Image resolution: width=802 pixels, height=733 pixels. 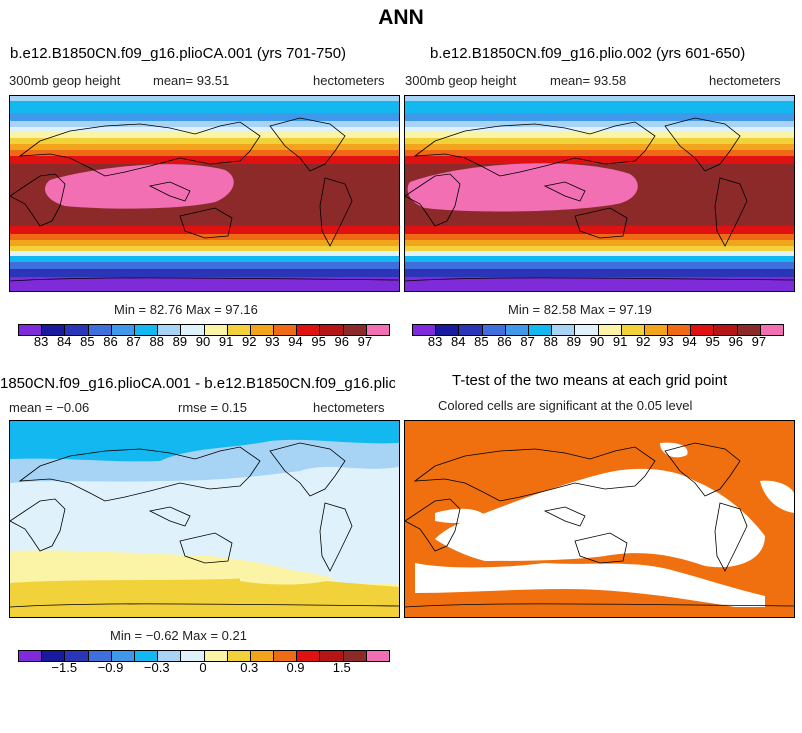 I want to click on panel2-mean: mean= 93.58, so click(x=588, y=80).